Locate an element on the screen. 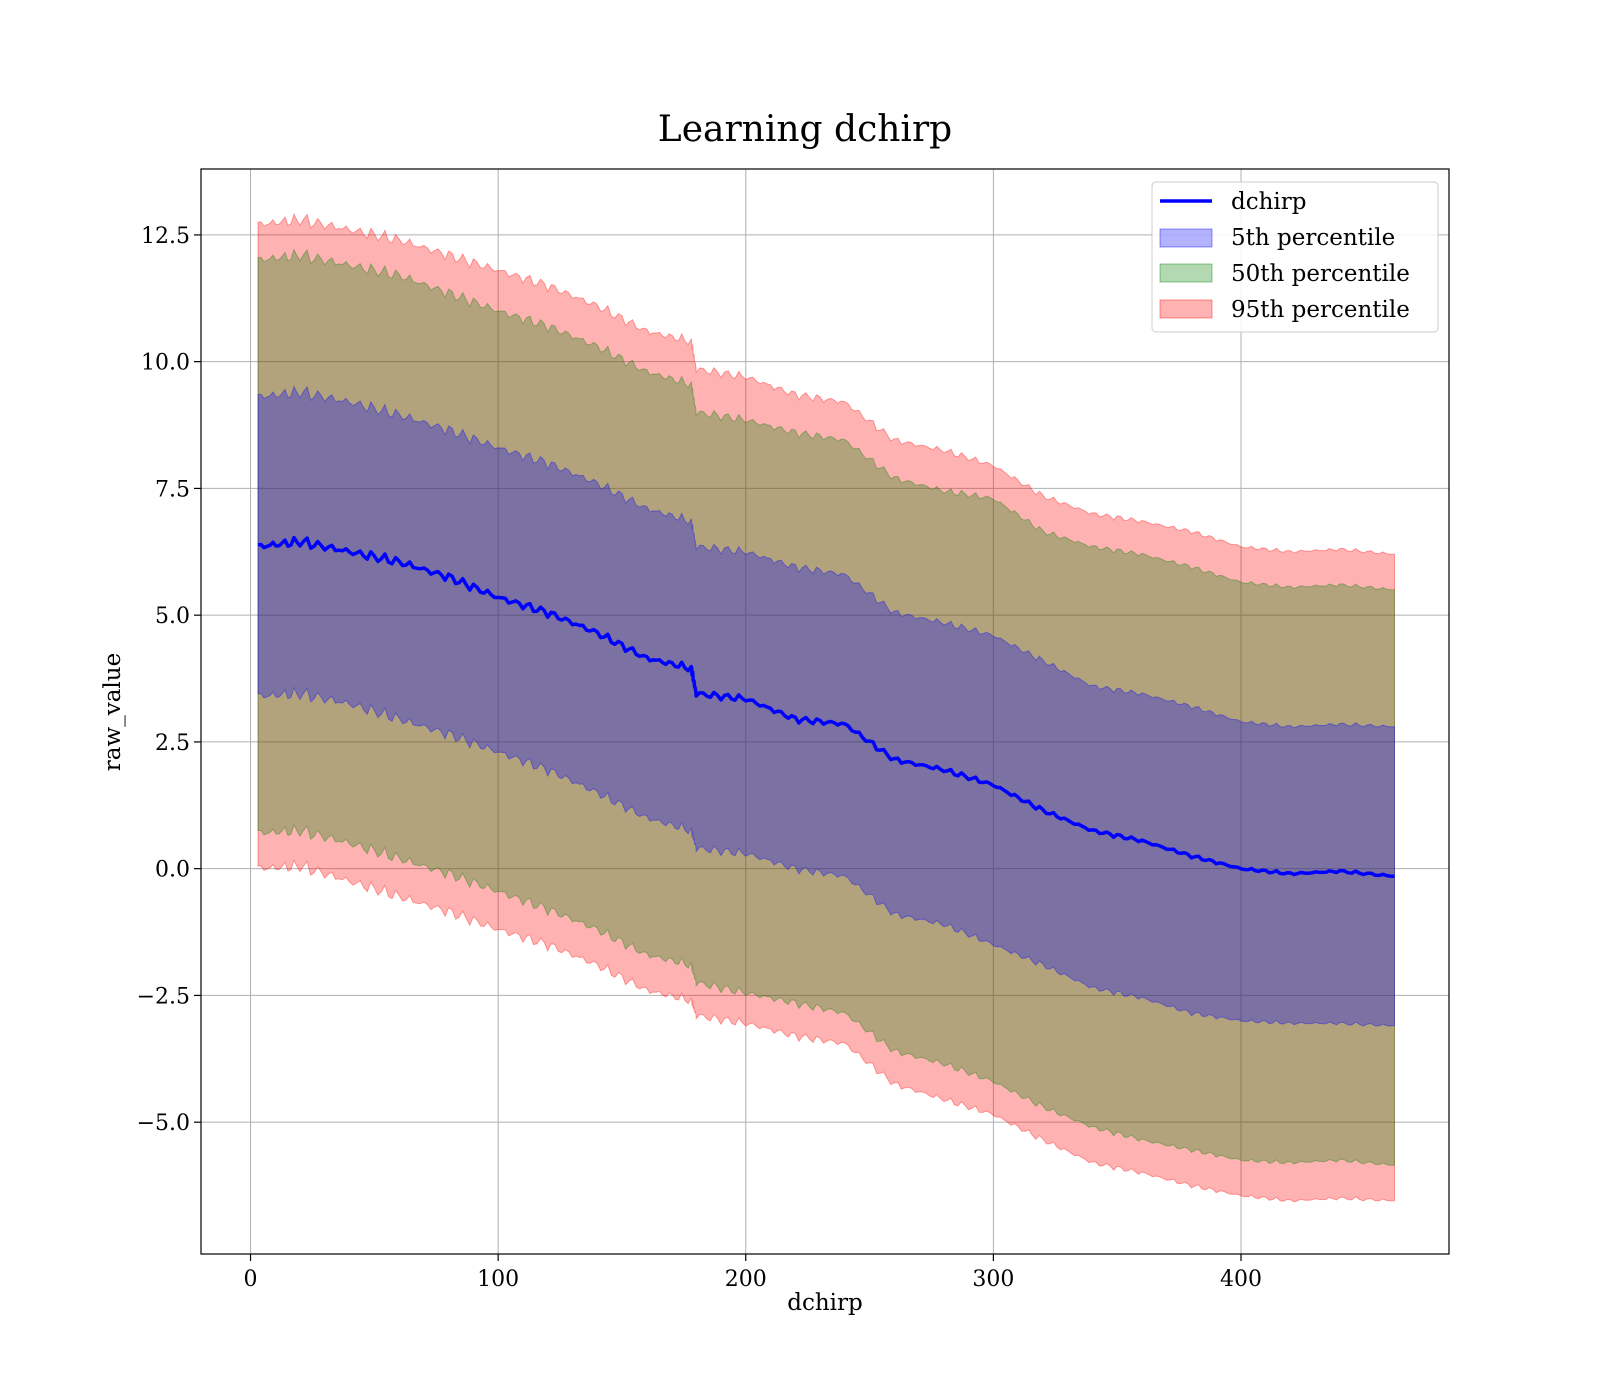 This screenshot has width=1600, height=1400. x-tick-label: 300 is located at coordinates (993, 1279).